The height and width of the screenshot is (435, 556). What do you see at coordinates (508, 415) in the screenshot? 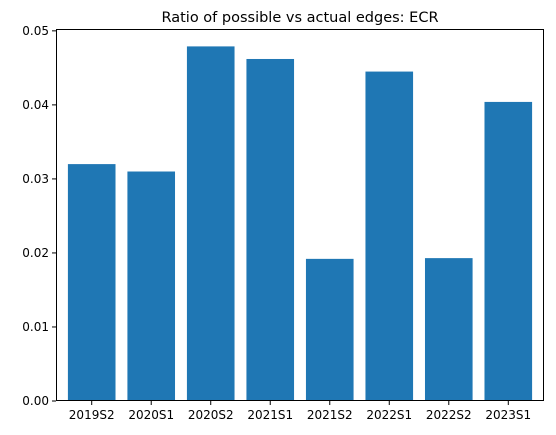
I see `x-tick-label: 2023S1` at bounding box center [508, 415].